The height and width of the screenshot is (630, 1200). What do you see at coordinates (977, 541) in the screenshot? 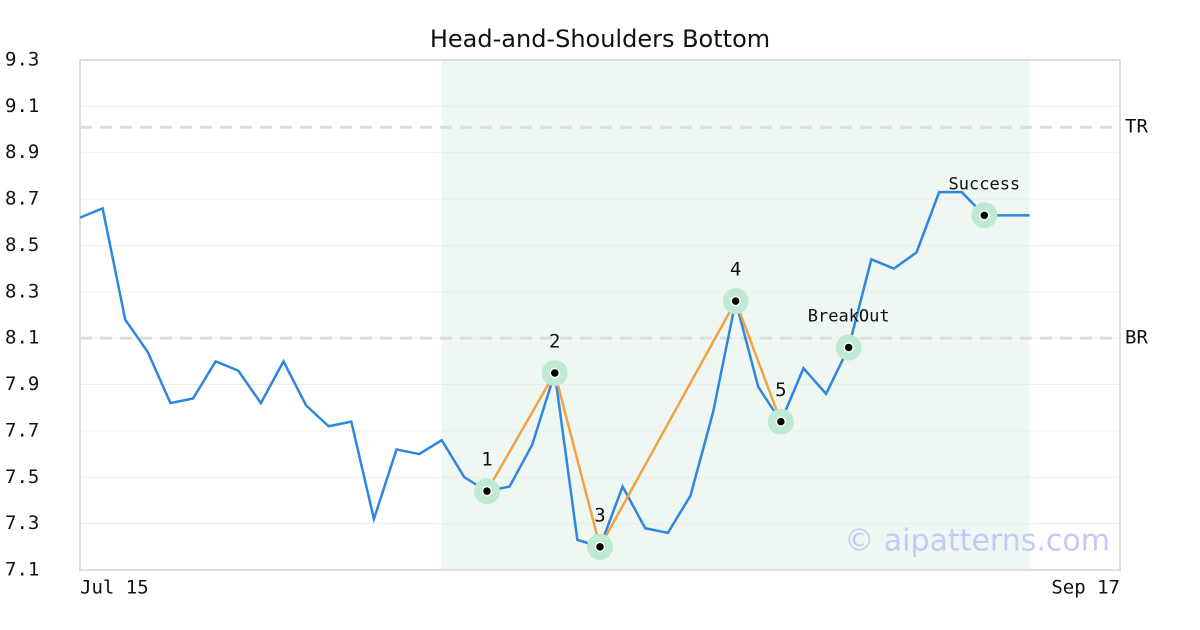
I see `watermark: © aipatterns.com` at bounding box center [977, 541].